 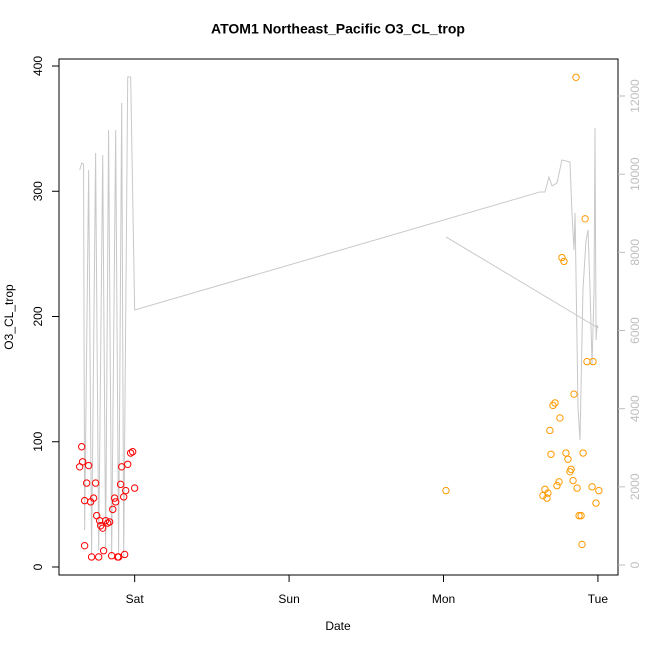 I want to click on y-tick-label: 0, so click(x=38, y=566).